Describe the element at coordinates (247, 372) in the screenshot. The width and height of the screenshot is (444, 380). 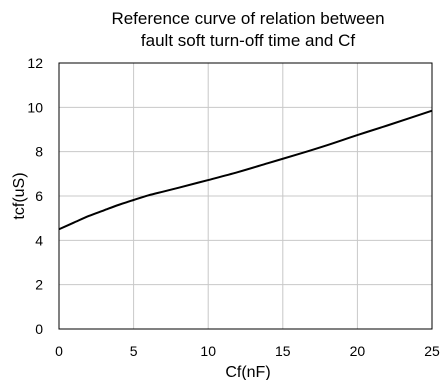
I see `x-axis-label: Cf(nF)` at that location.